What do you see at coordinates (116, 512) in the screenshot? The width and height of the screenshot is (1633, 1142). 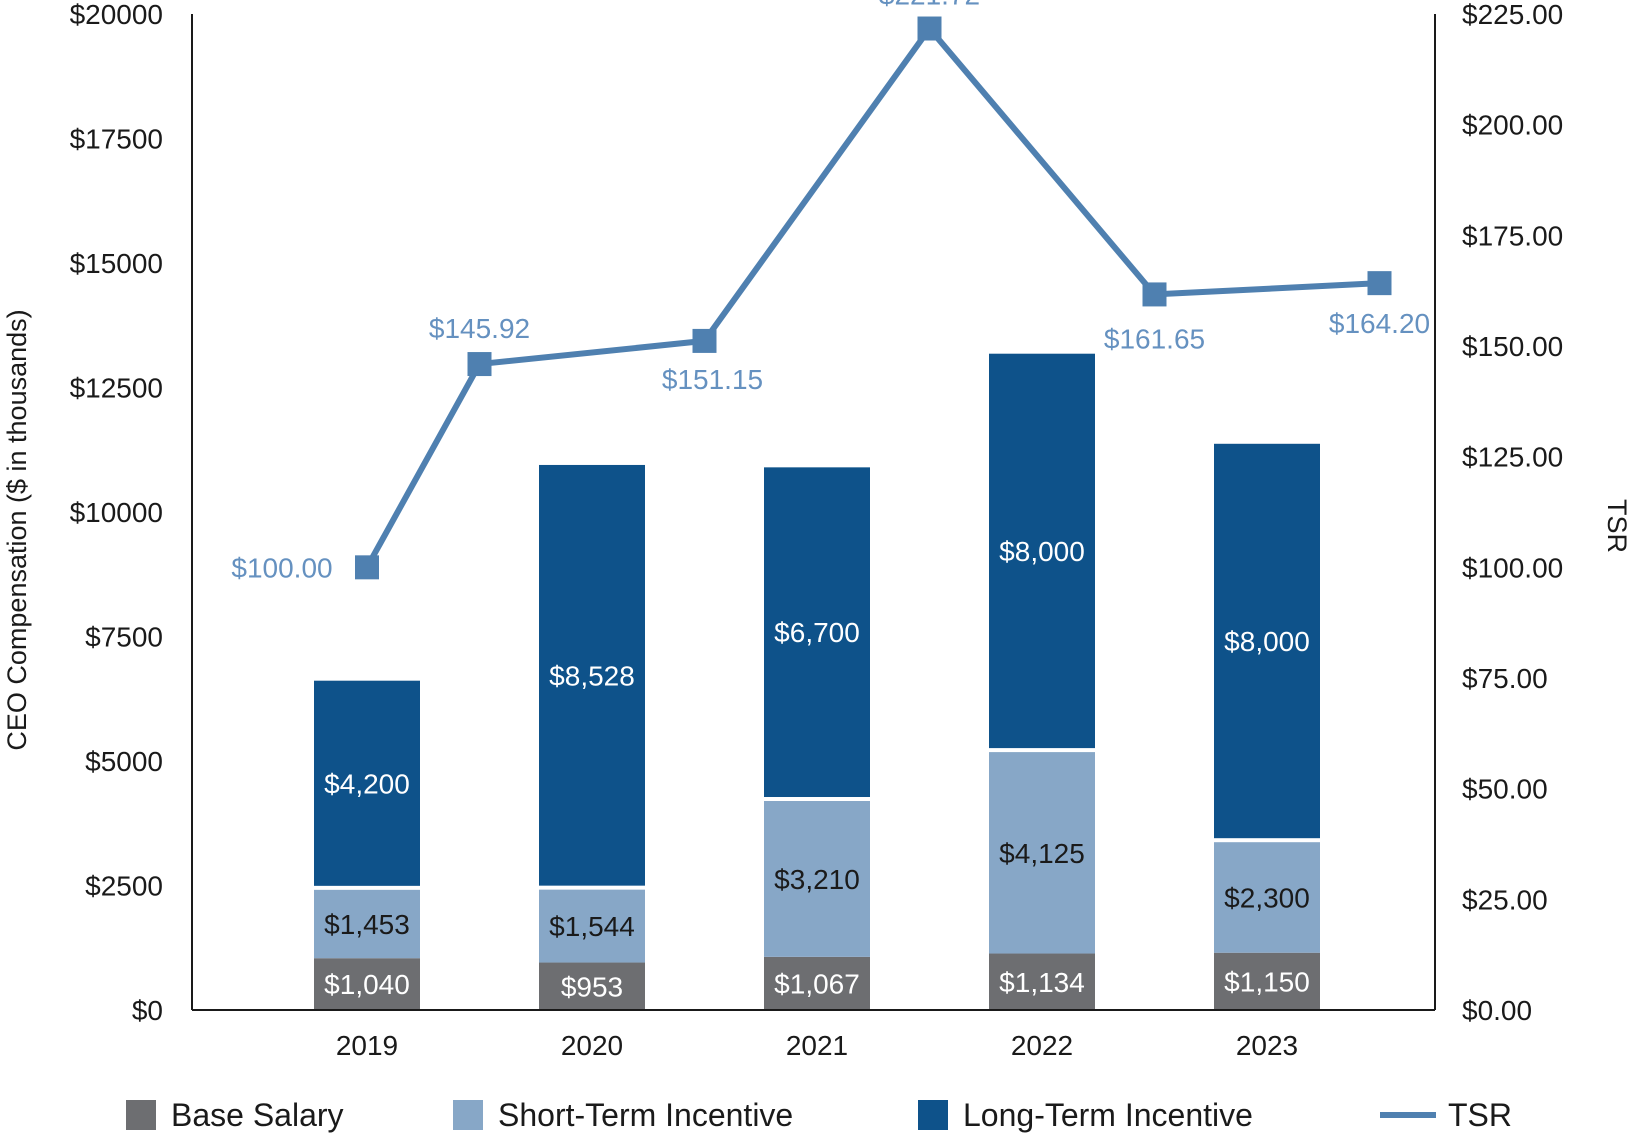 I see `y-tick-label: $10000` at bounding box center [116, 512].